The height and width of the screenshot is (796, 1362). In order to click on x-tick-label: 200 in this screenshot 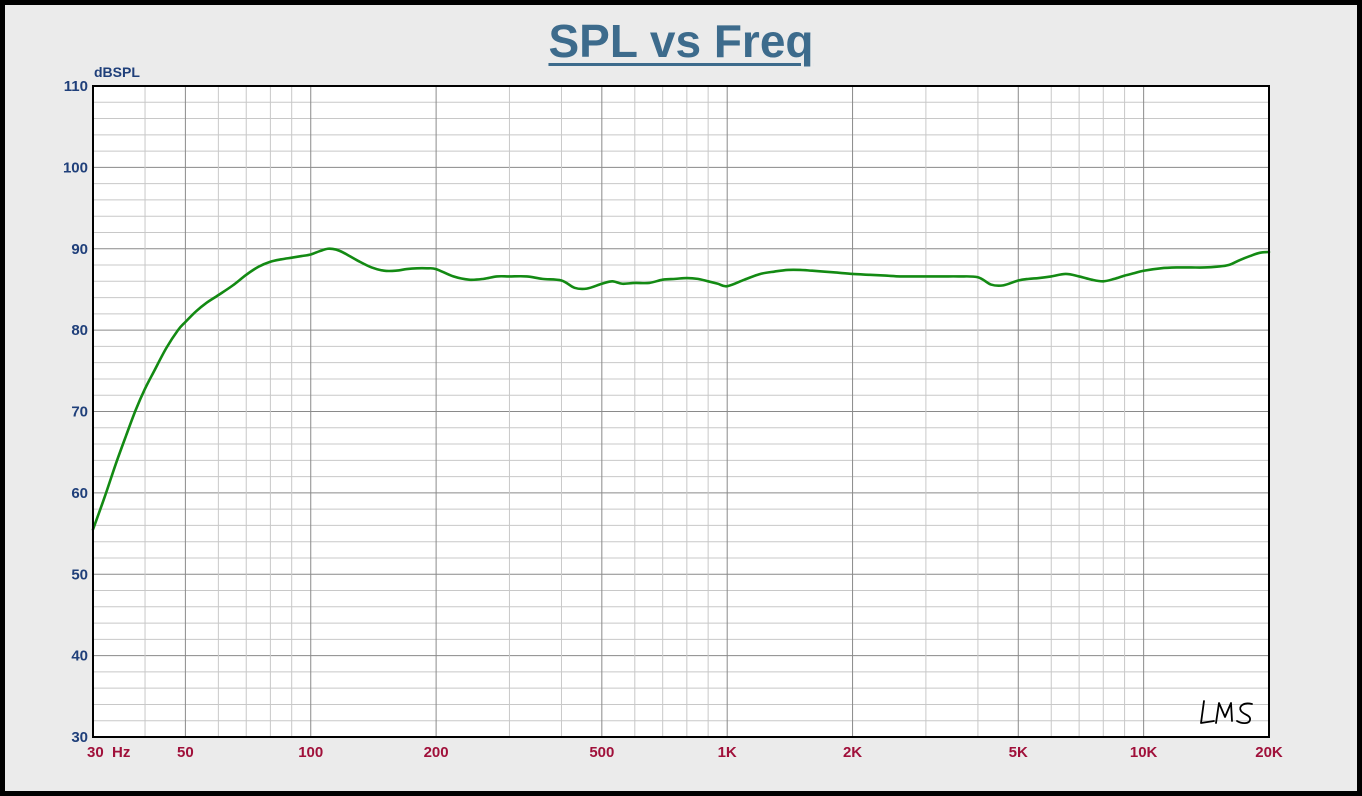, I will do `click(436, 752)`.